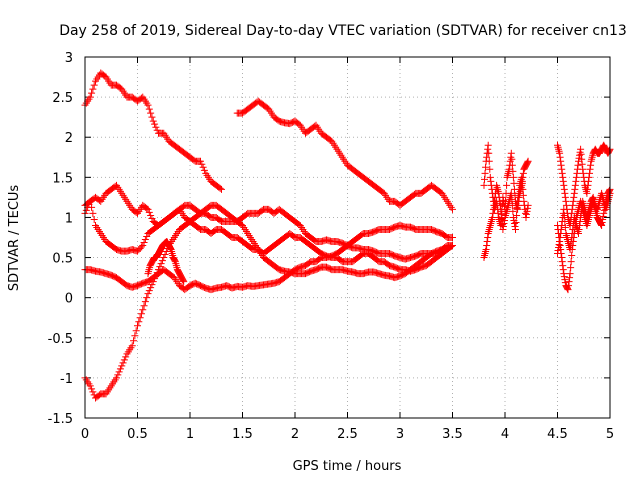 The width and height of the screenshot is (640, 480). What do you see at coordinates (60, 419) in the screenshot?
I see `y-tick-label: -1.5` at bounding box center [60, 419].